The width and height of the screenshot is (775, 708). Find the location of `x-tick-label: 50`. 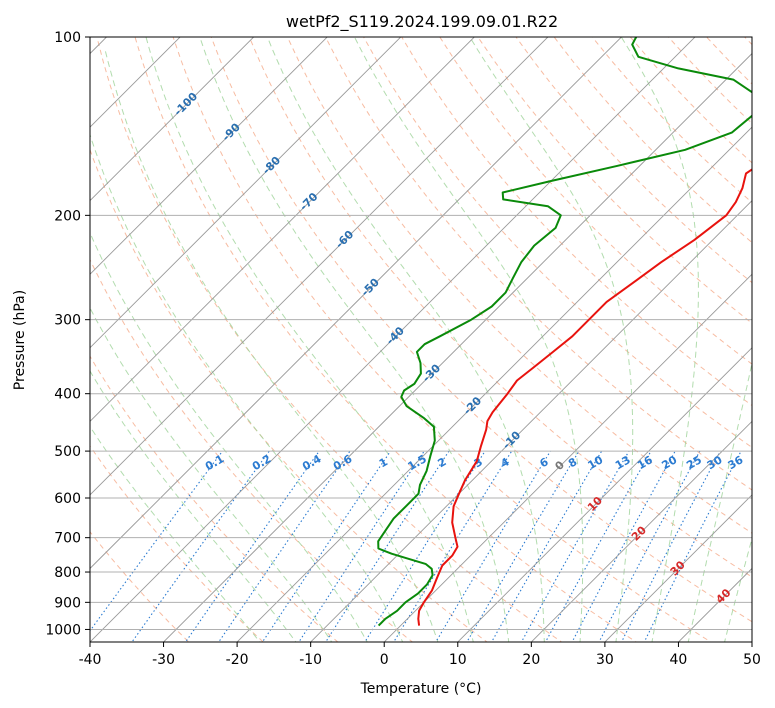

x-tick-label: 50 is located at coordinates (752, 660).